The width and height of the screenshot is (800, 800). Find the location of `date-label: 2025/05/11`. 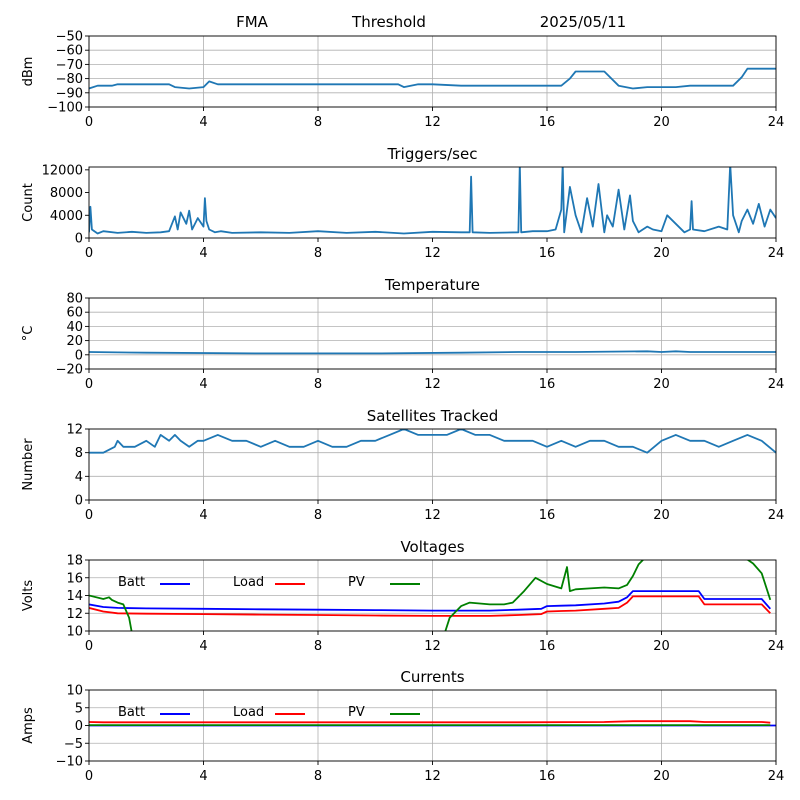

date-label: 2025/05/11 is located at coordinates (583, 22).